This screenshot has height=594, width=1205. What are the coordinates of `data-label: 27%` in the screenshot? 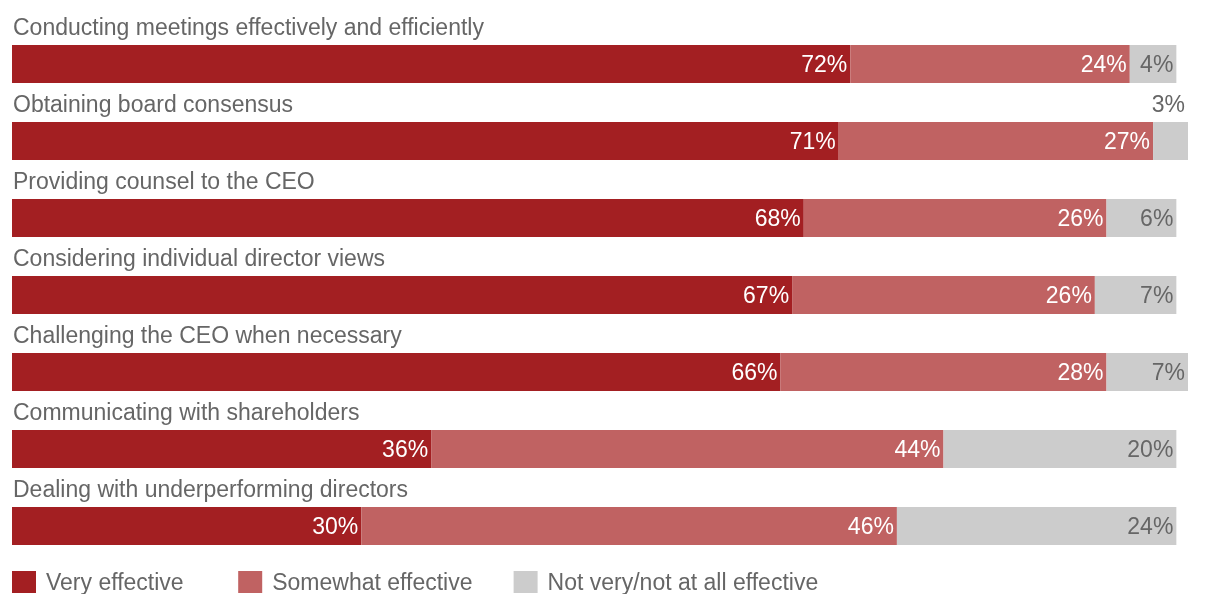 It's located at (1127, 141).